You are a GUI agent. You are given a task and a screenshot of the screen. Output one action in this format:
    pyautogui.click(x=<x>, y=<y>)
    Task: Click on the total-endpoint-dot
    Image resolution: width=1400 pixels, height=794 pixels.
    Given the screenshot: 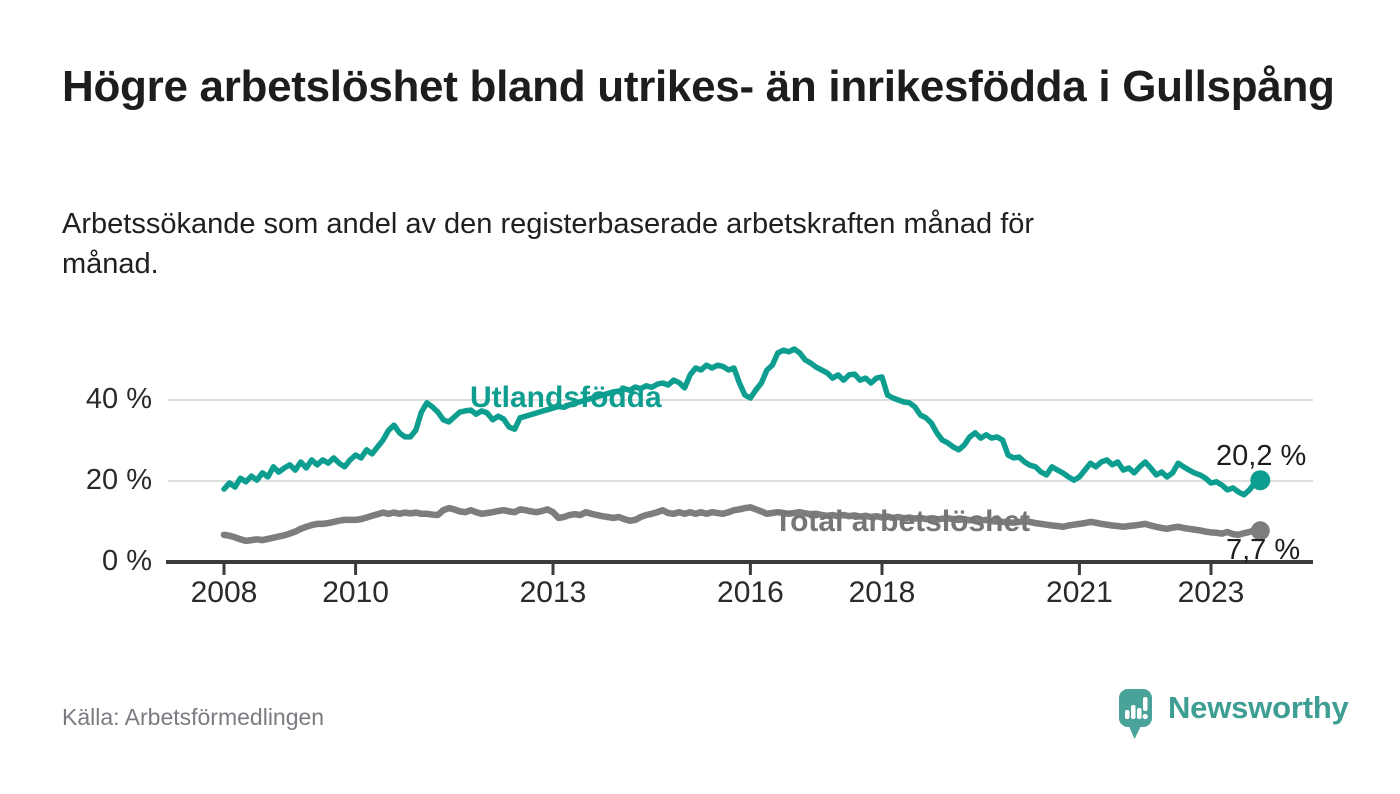 What is the action you would take?
    pyautogui.click(x=1260, y=531)
    